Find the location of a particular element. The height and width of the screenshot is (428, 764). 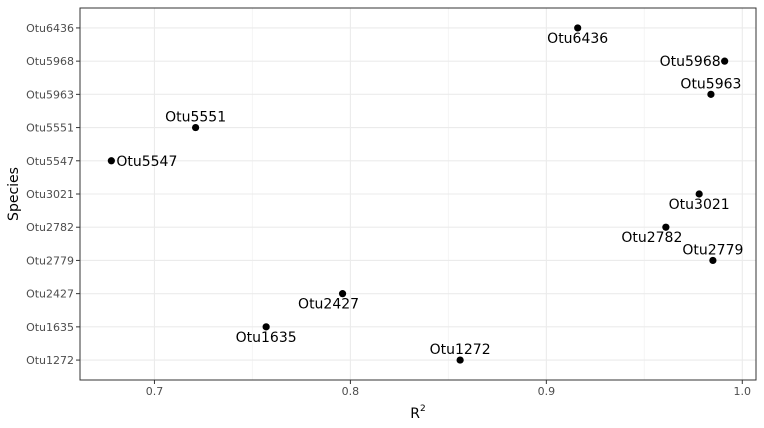

y-tick-label: Otu5963 is located at coordinates (50, 94).